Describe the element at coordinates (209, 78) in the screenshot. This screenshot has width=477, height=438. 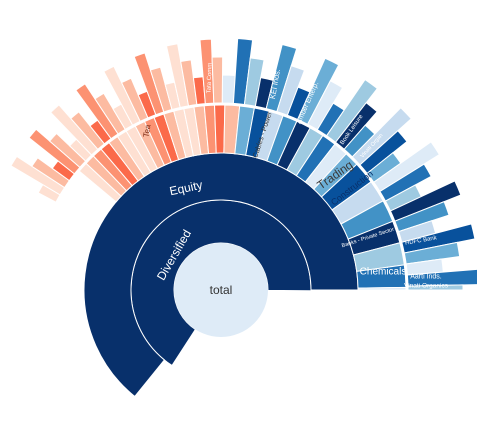
I see `leaf-label: Tata Comm` at that location.